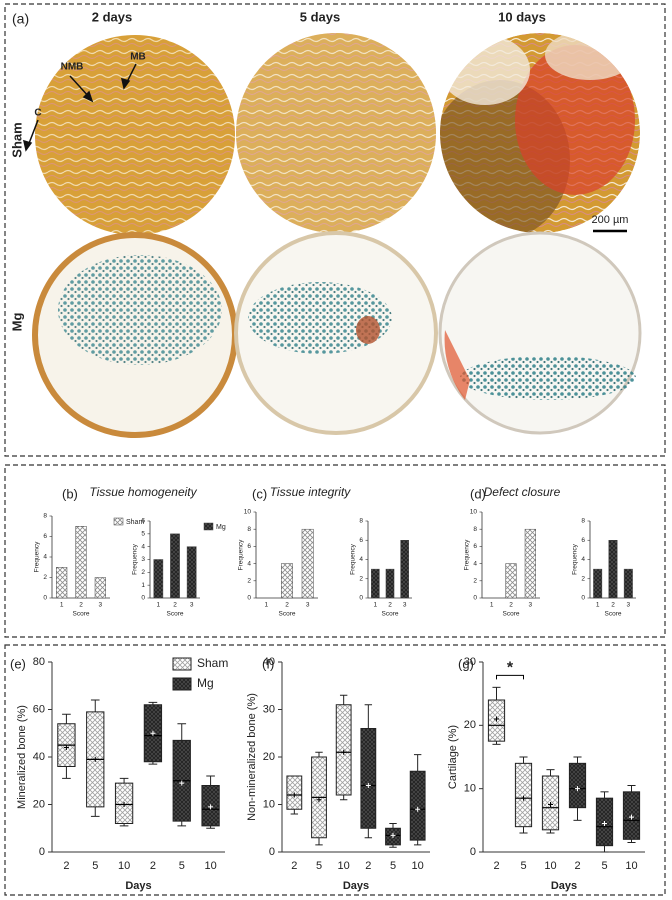  I want to click on panel-label: (b), so click(70, 493).